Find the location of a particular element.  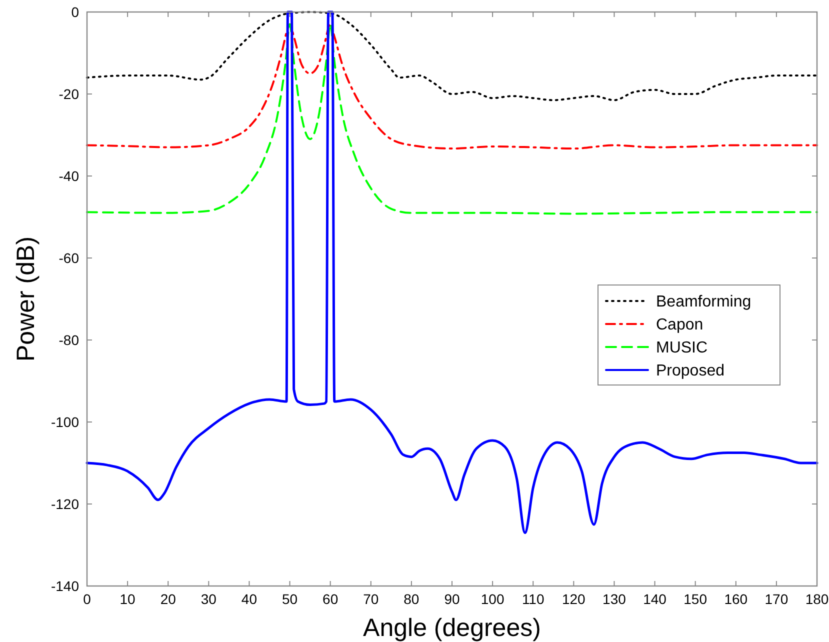

y-tick-label: -100 is located at coordinates (65, 422).